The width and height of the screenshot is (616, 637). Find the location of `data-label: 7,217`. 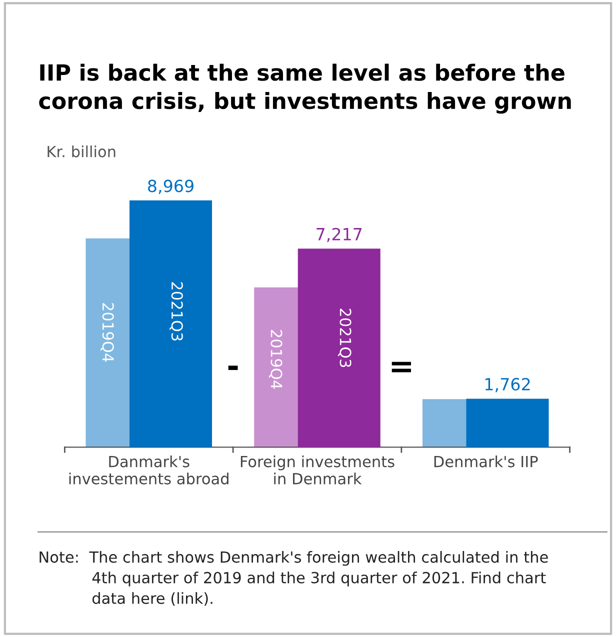

data-label: 7,217 is located at coordinates (339, 235).